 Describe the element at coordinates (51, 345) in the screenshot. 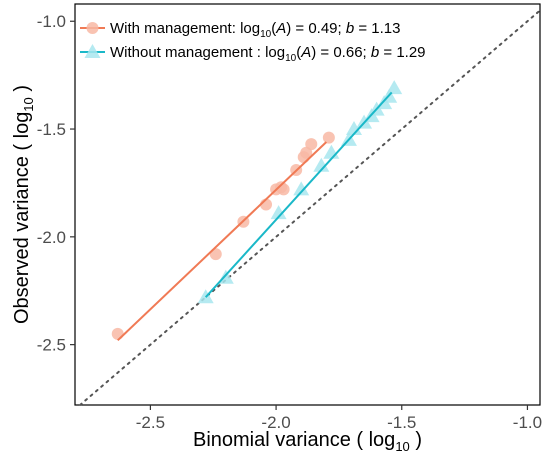

I see `y-tick-label: -2.5` at that location.